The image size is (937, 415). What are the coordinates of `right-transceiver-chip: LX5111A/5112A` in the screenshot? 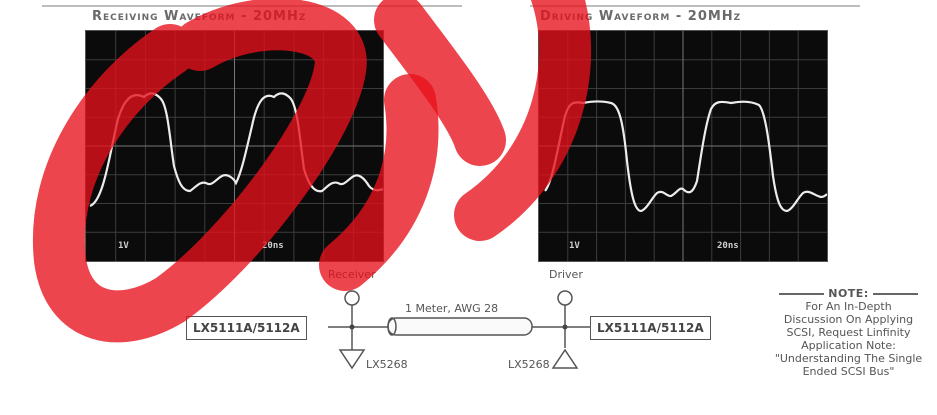 It's located at (650, 328).